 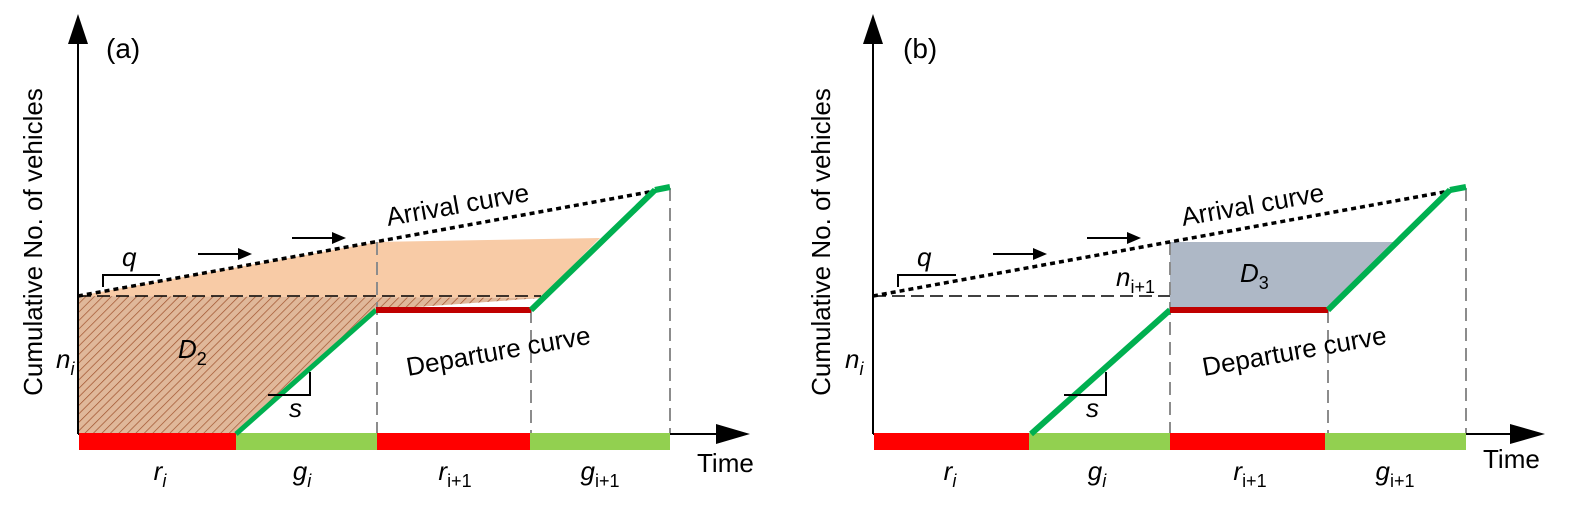 What do you see at coordinates (1294, 351) in the screenshot?
I see `departure-curve-label-b: Departure curve` at bounding box center [1294, 351].